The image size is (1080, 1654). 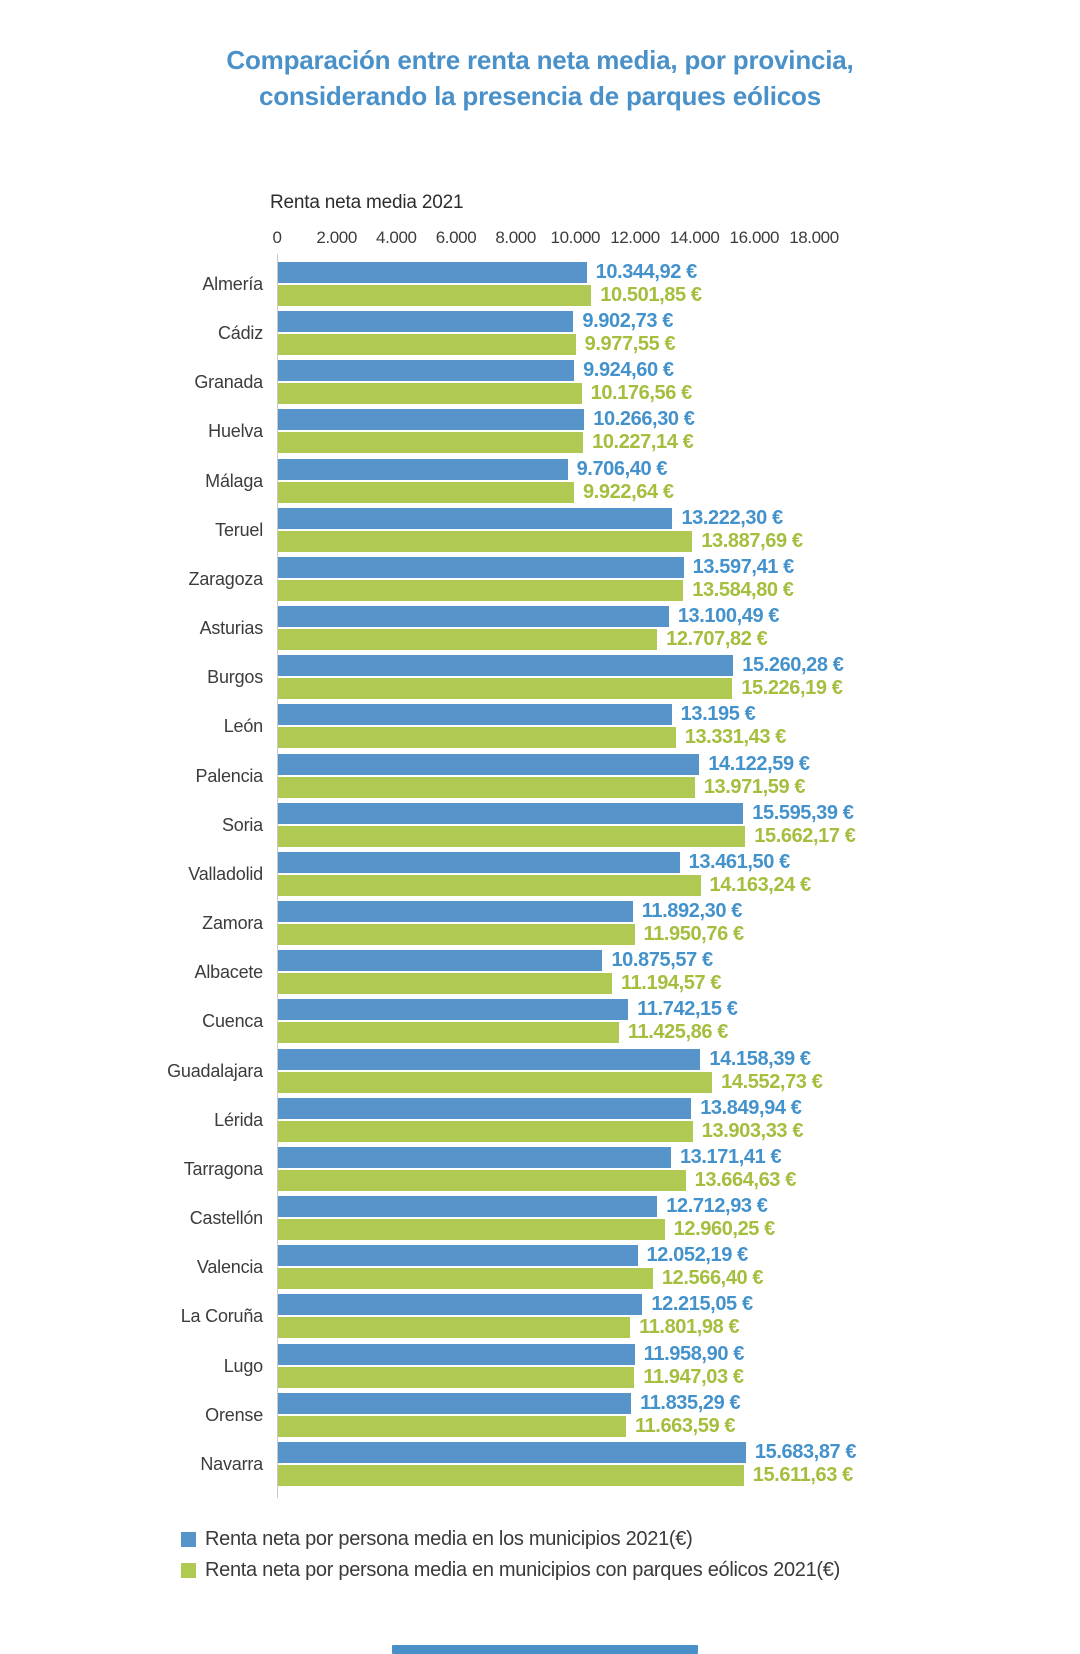 I want to click on x-axis-tick-label: 6.000, so click(x=456, y=237).